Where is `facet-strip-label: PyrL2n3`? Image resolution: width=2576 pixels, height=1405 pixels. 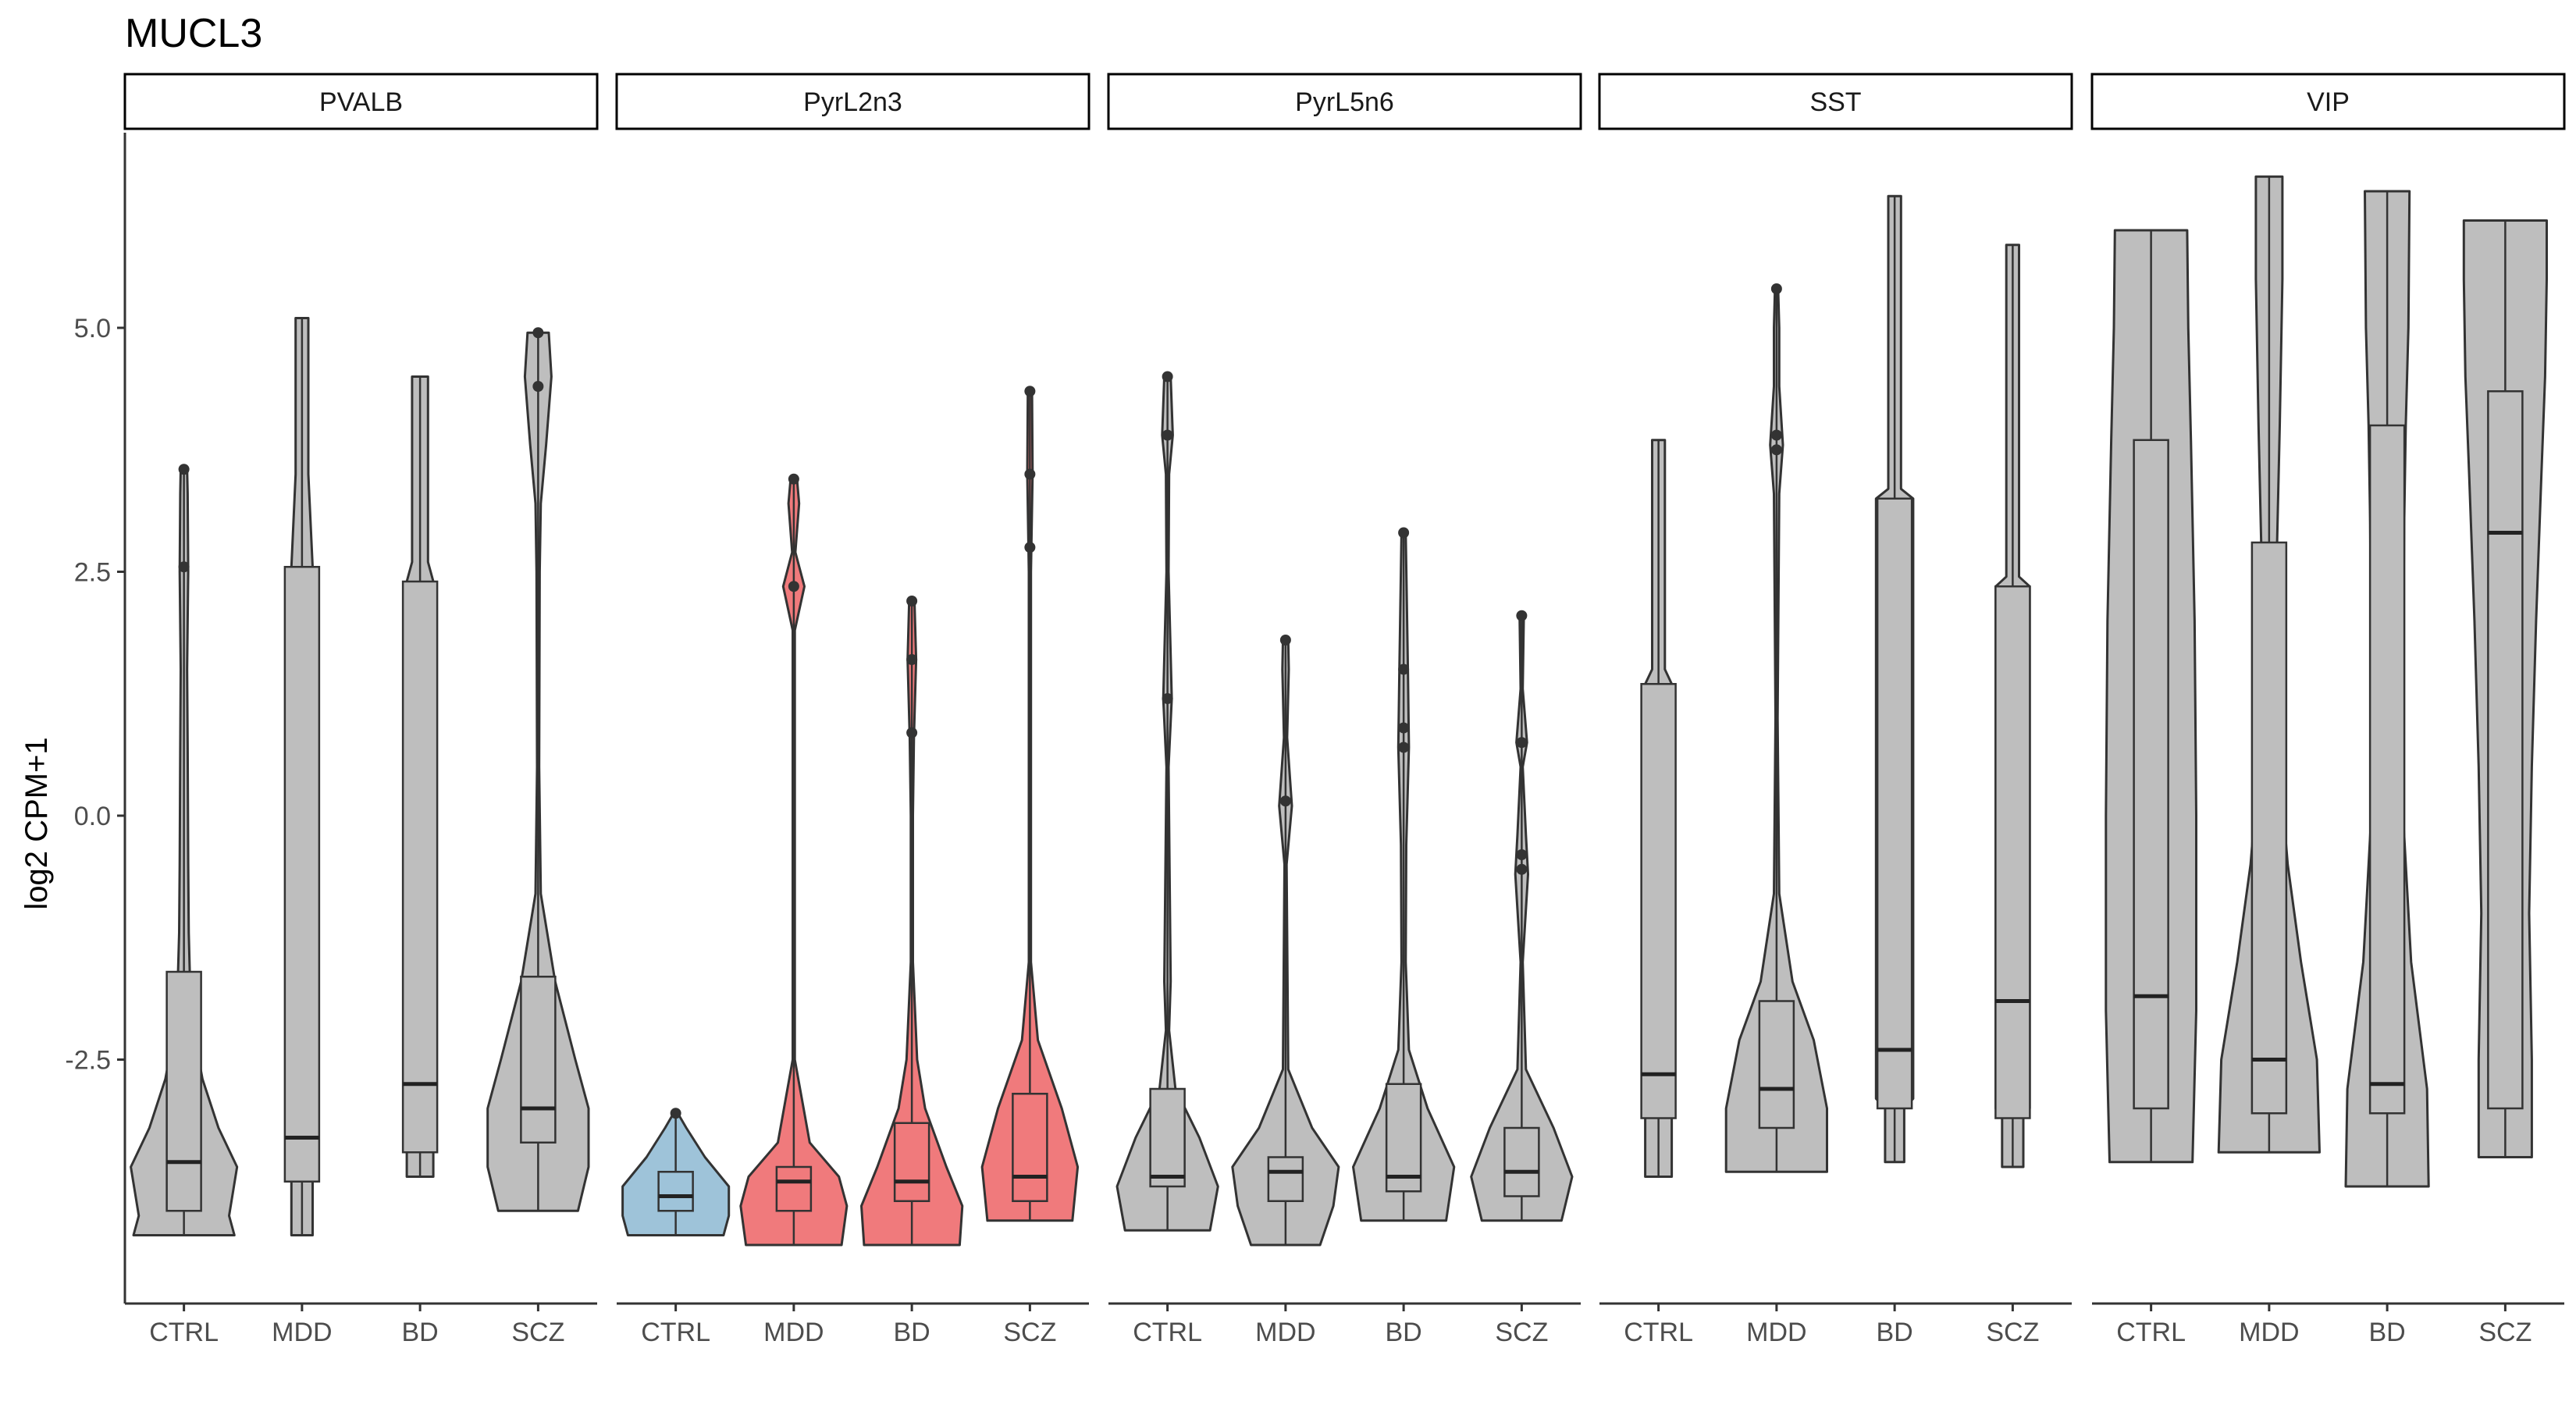
facet-strip-label: PyrL2n3 is located at coordinates (852, 102).